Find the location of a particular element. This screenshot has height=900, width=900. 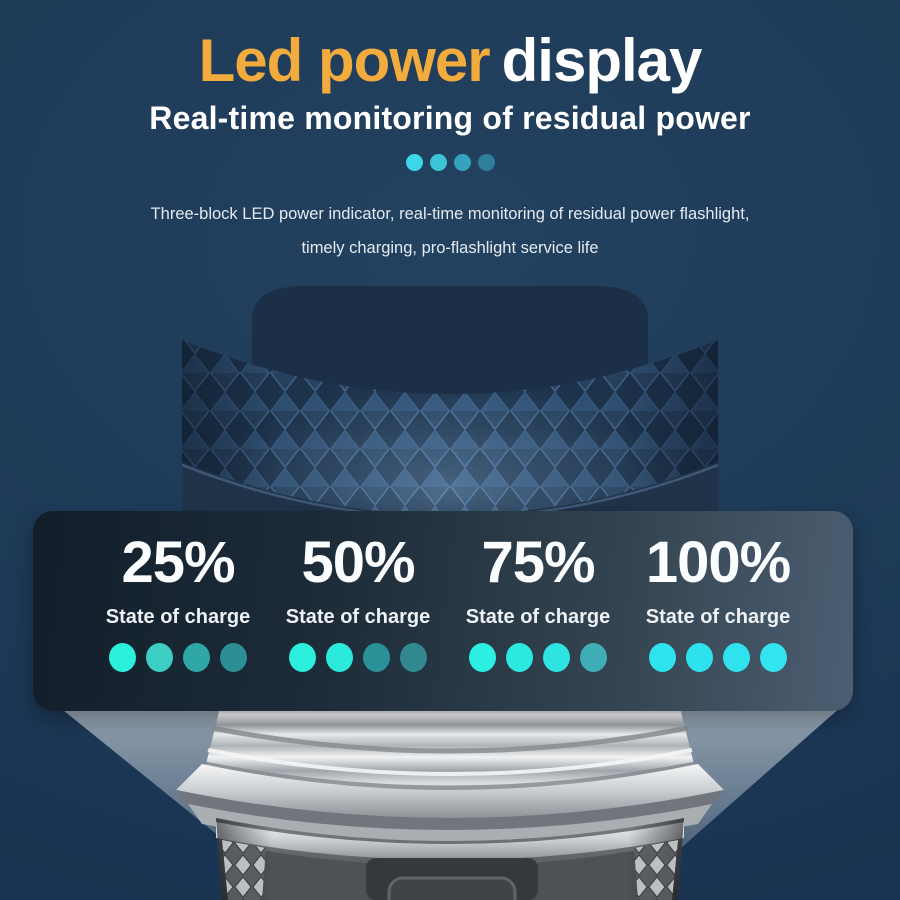

charge-card-100: 100% State of charge is located at coordinates (718, 620).